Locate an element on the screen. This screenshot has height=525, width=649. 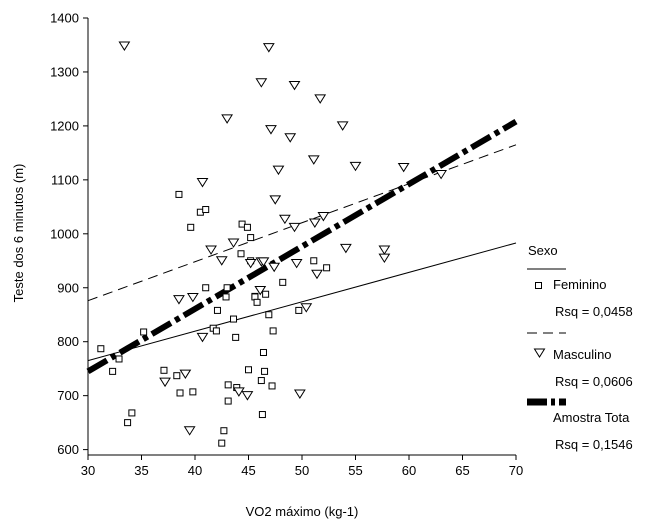
y-tick-label: 1400 is located at coordinates (64, 18).